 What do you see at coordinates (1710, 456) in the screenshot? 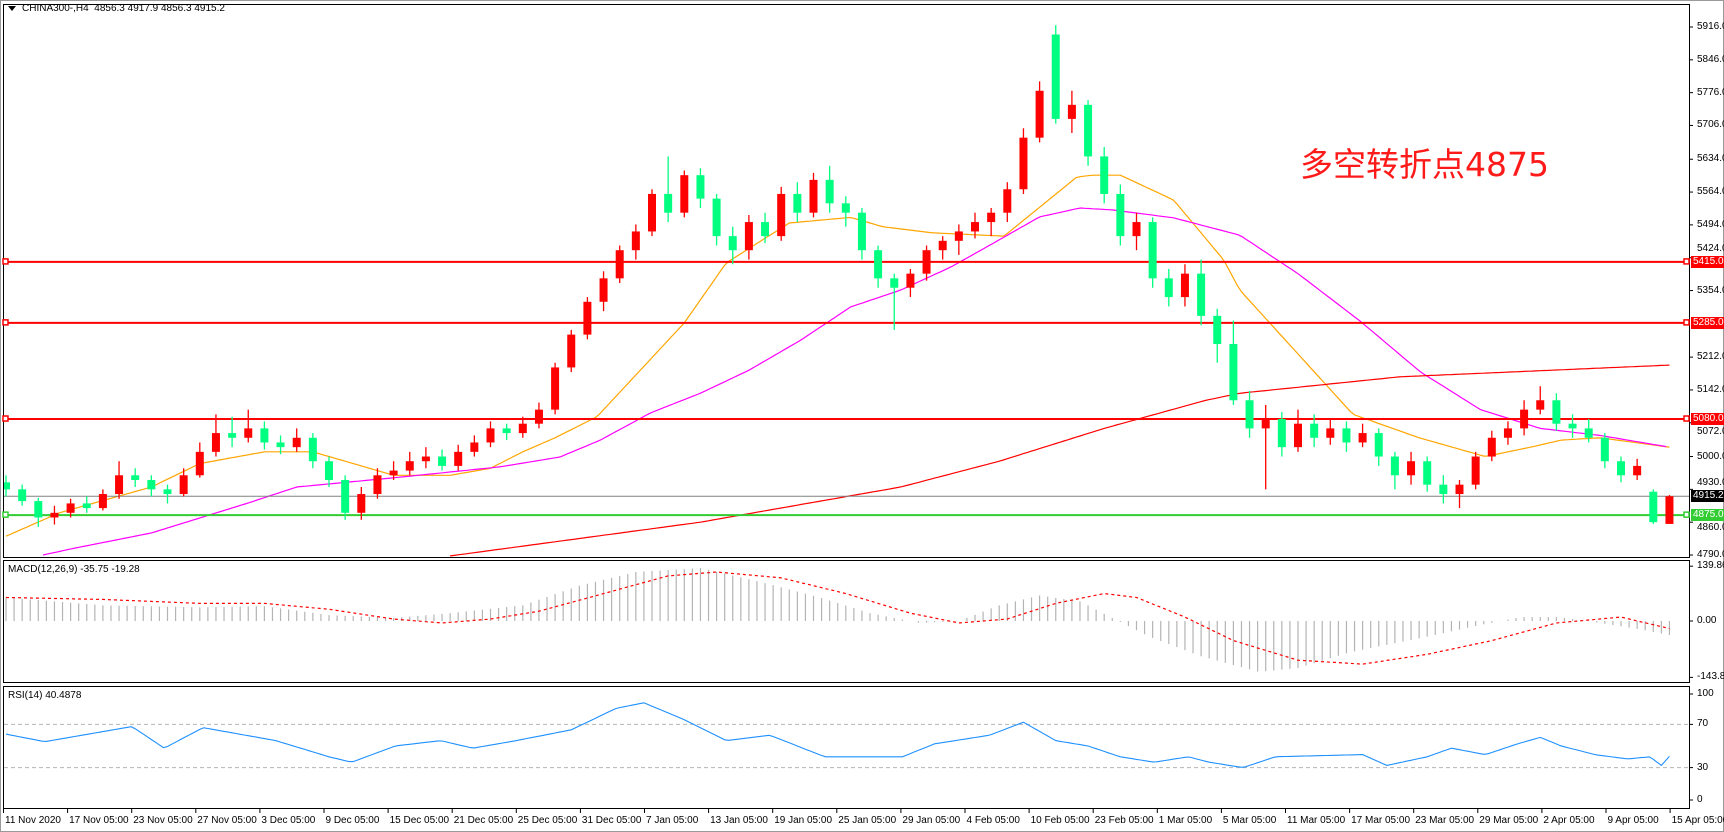
I see `price-tick-label: 5000.0` at bounding box center [1710, 456].